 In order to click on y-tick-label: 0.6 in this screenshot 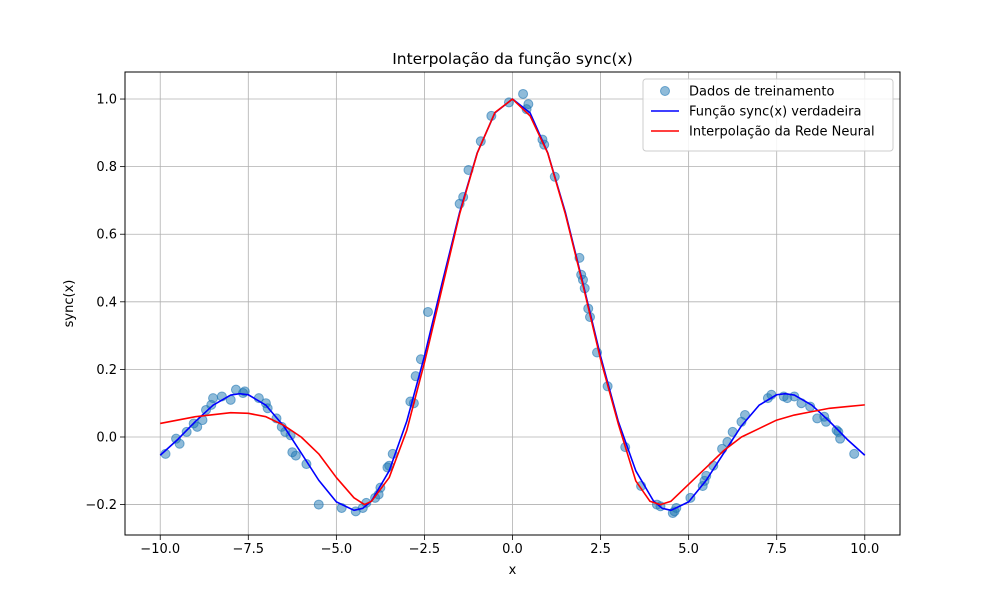, I will do `click(106, 235)`.